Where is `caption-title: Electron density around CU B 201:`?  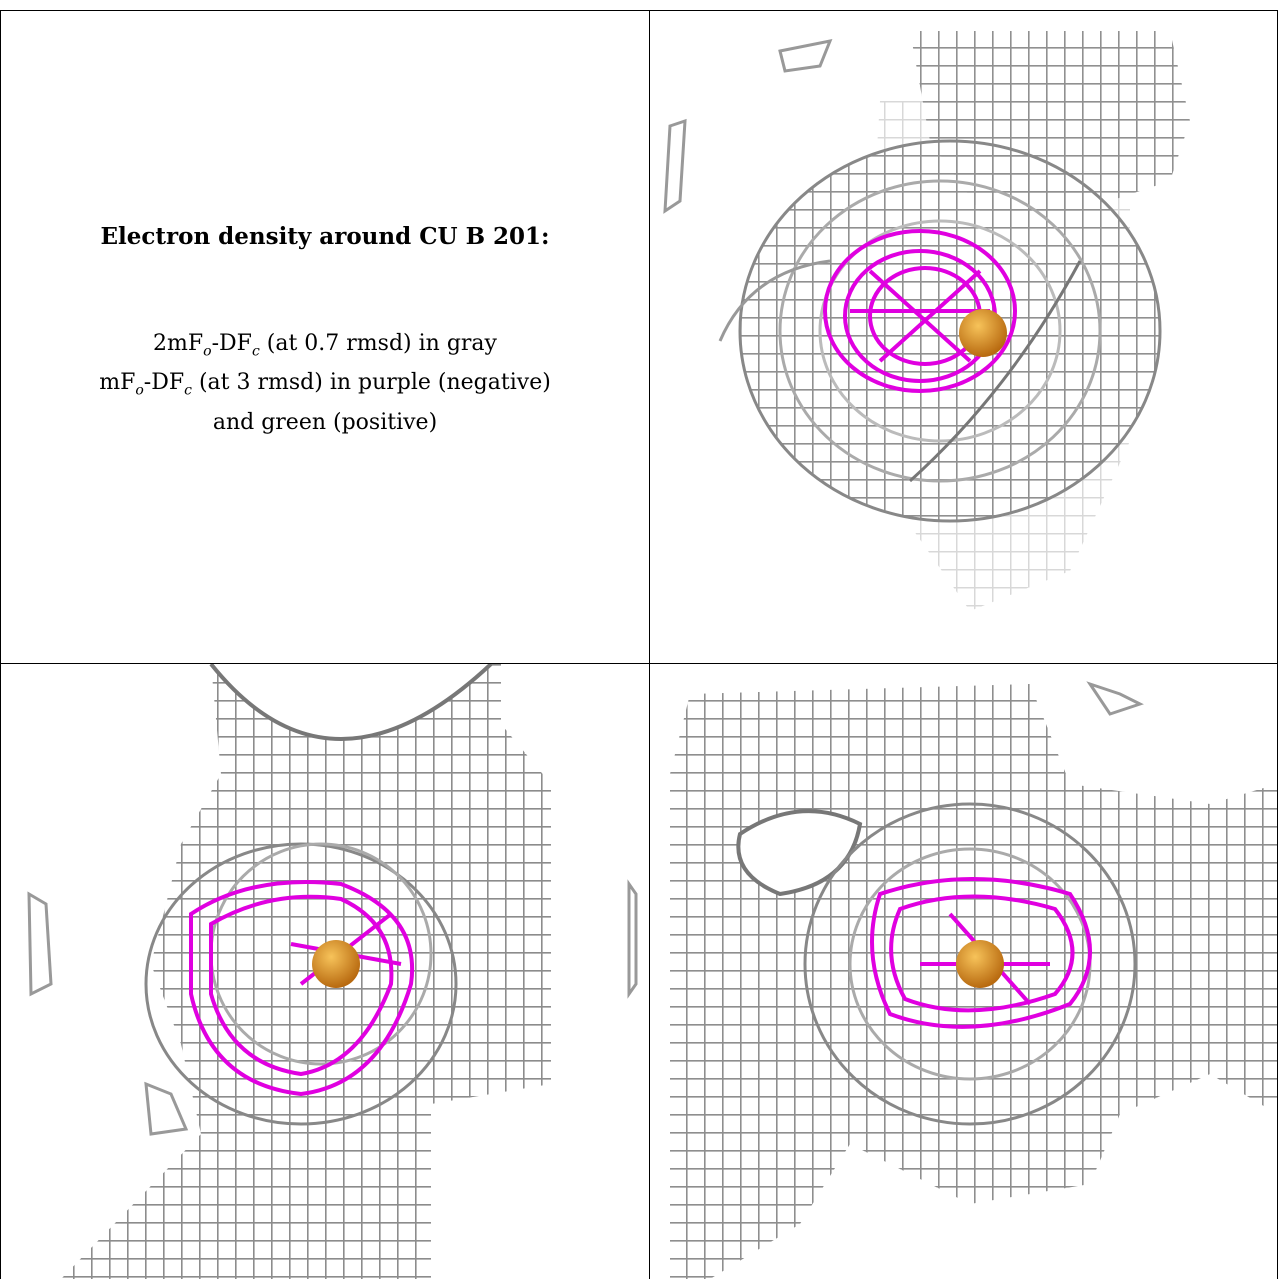 caption-title: Electron density around CU B 201: is located at coordinates (325, 236).